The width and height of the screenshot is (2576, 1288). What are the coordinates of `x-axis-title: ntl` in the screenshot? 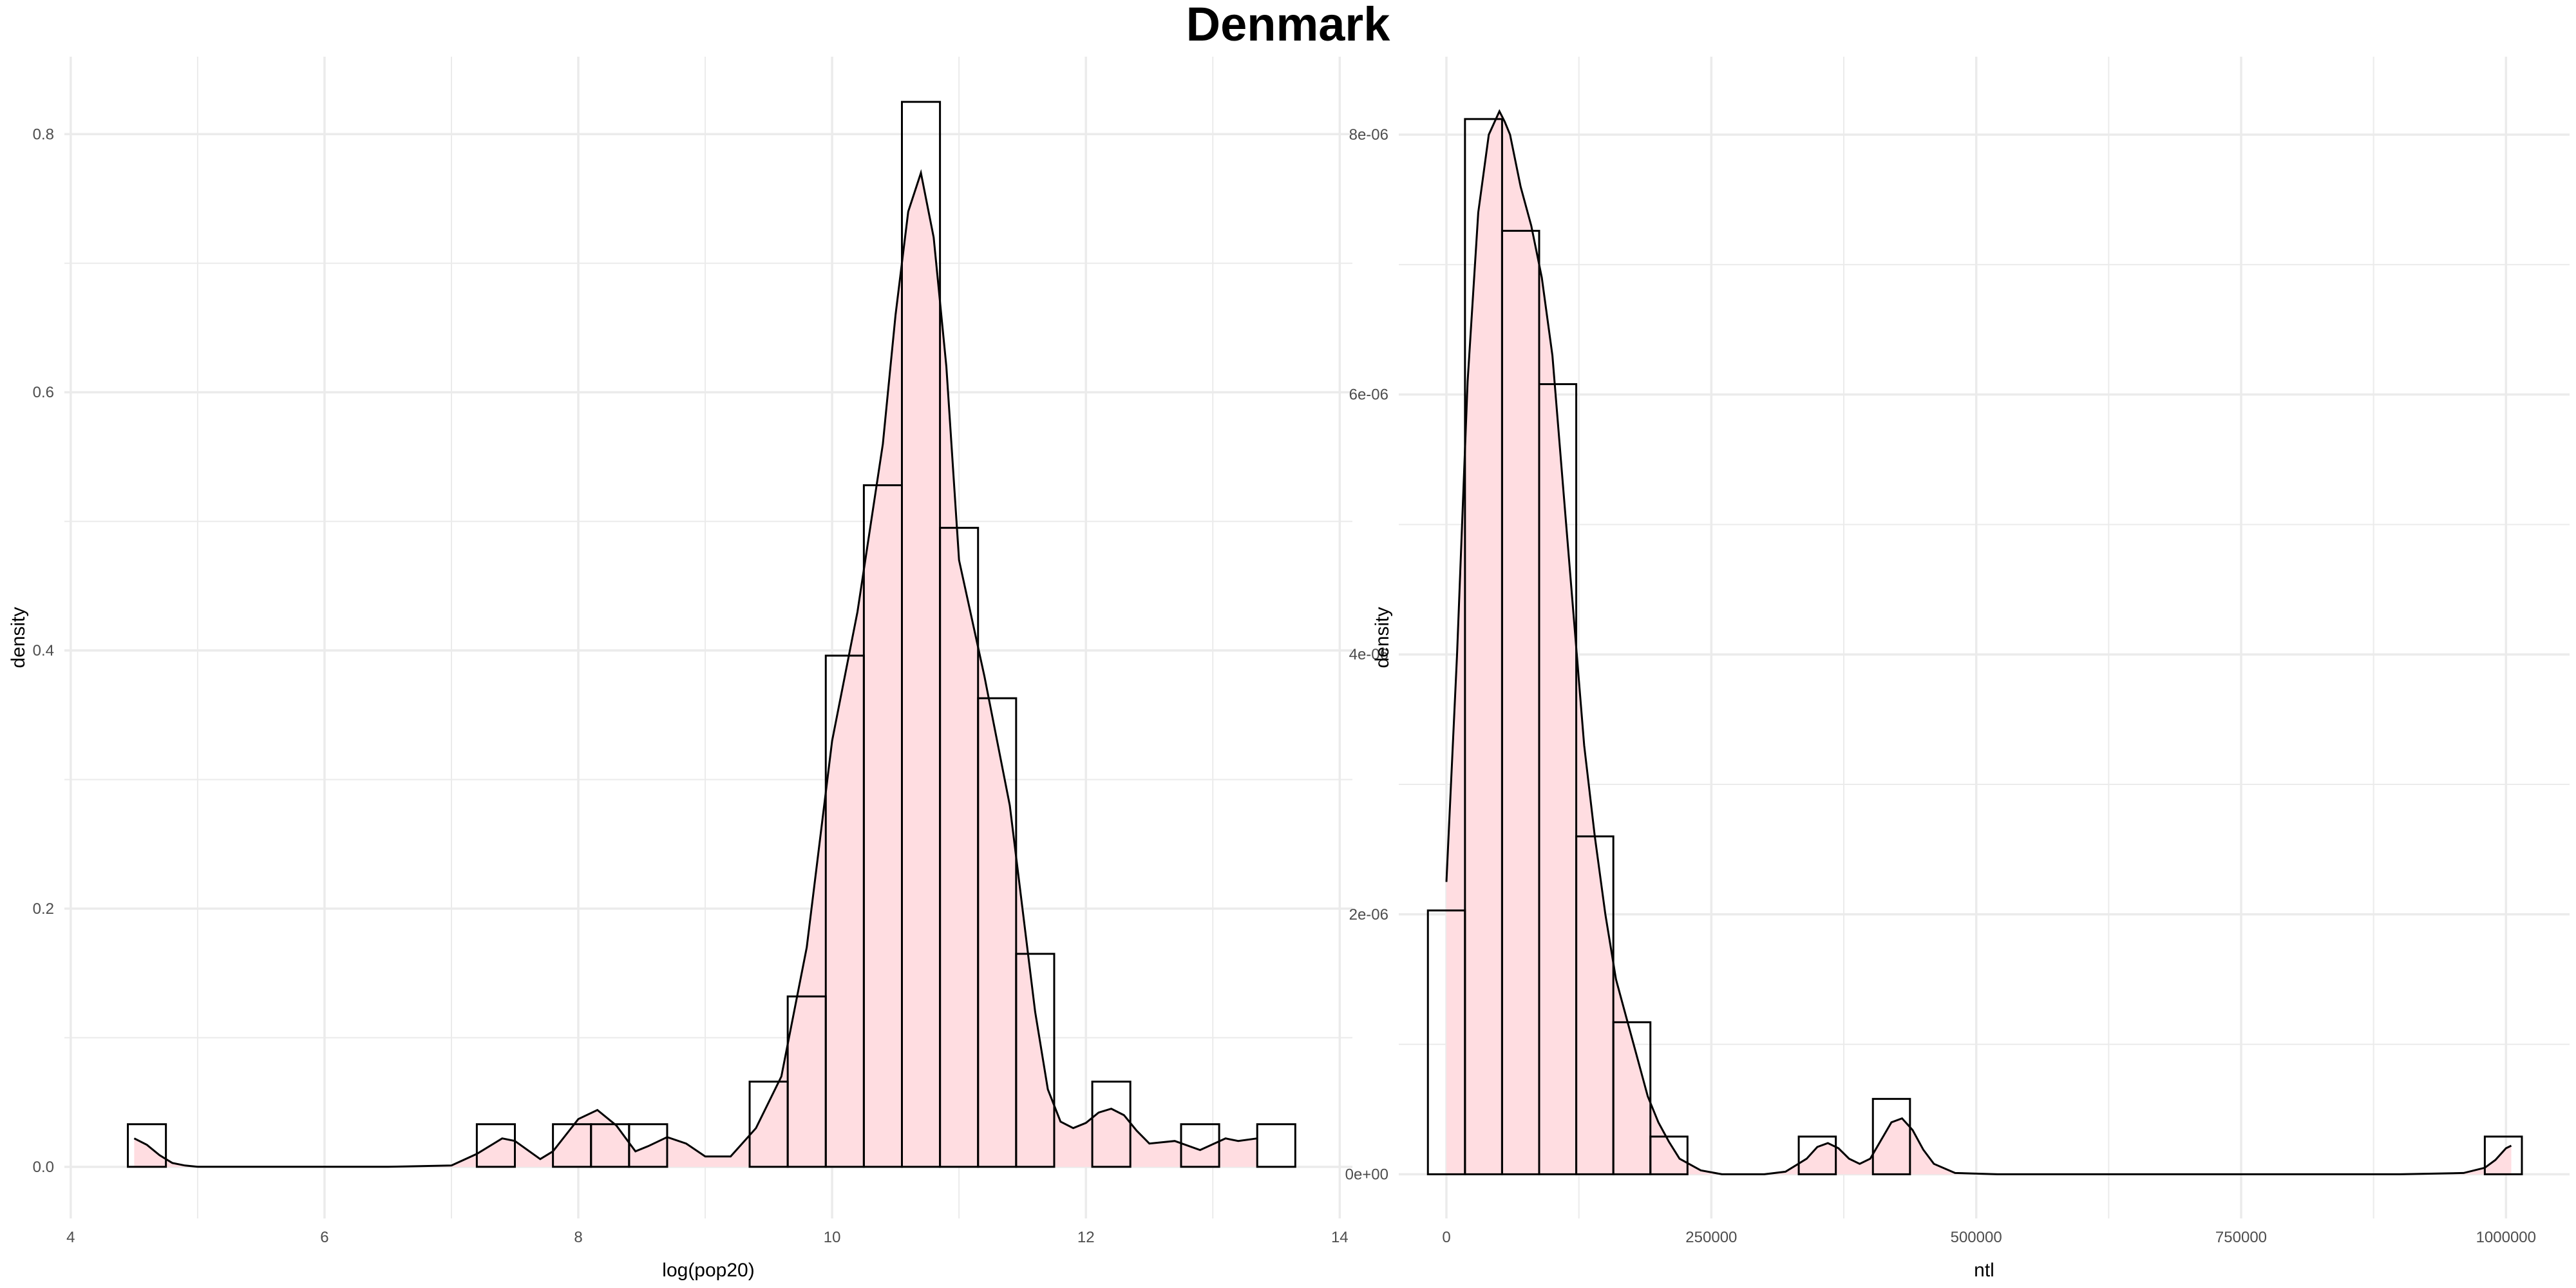 It's located at (1984, 1270).